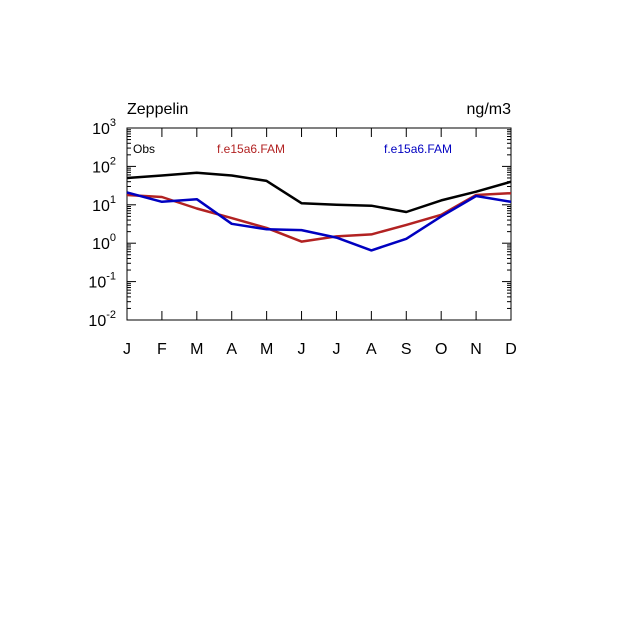 The height and width of the screenshot is (638, 638). Describe the element at coordinates (406, 349) in the screenshot. I see `x-tick-label: S` at that location.